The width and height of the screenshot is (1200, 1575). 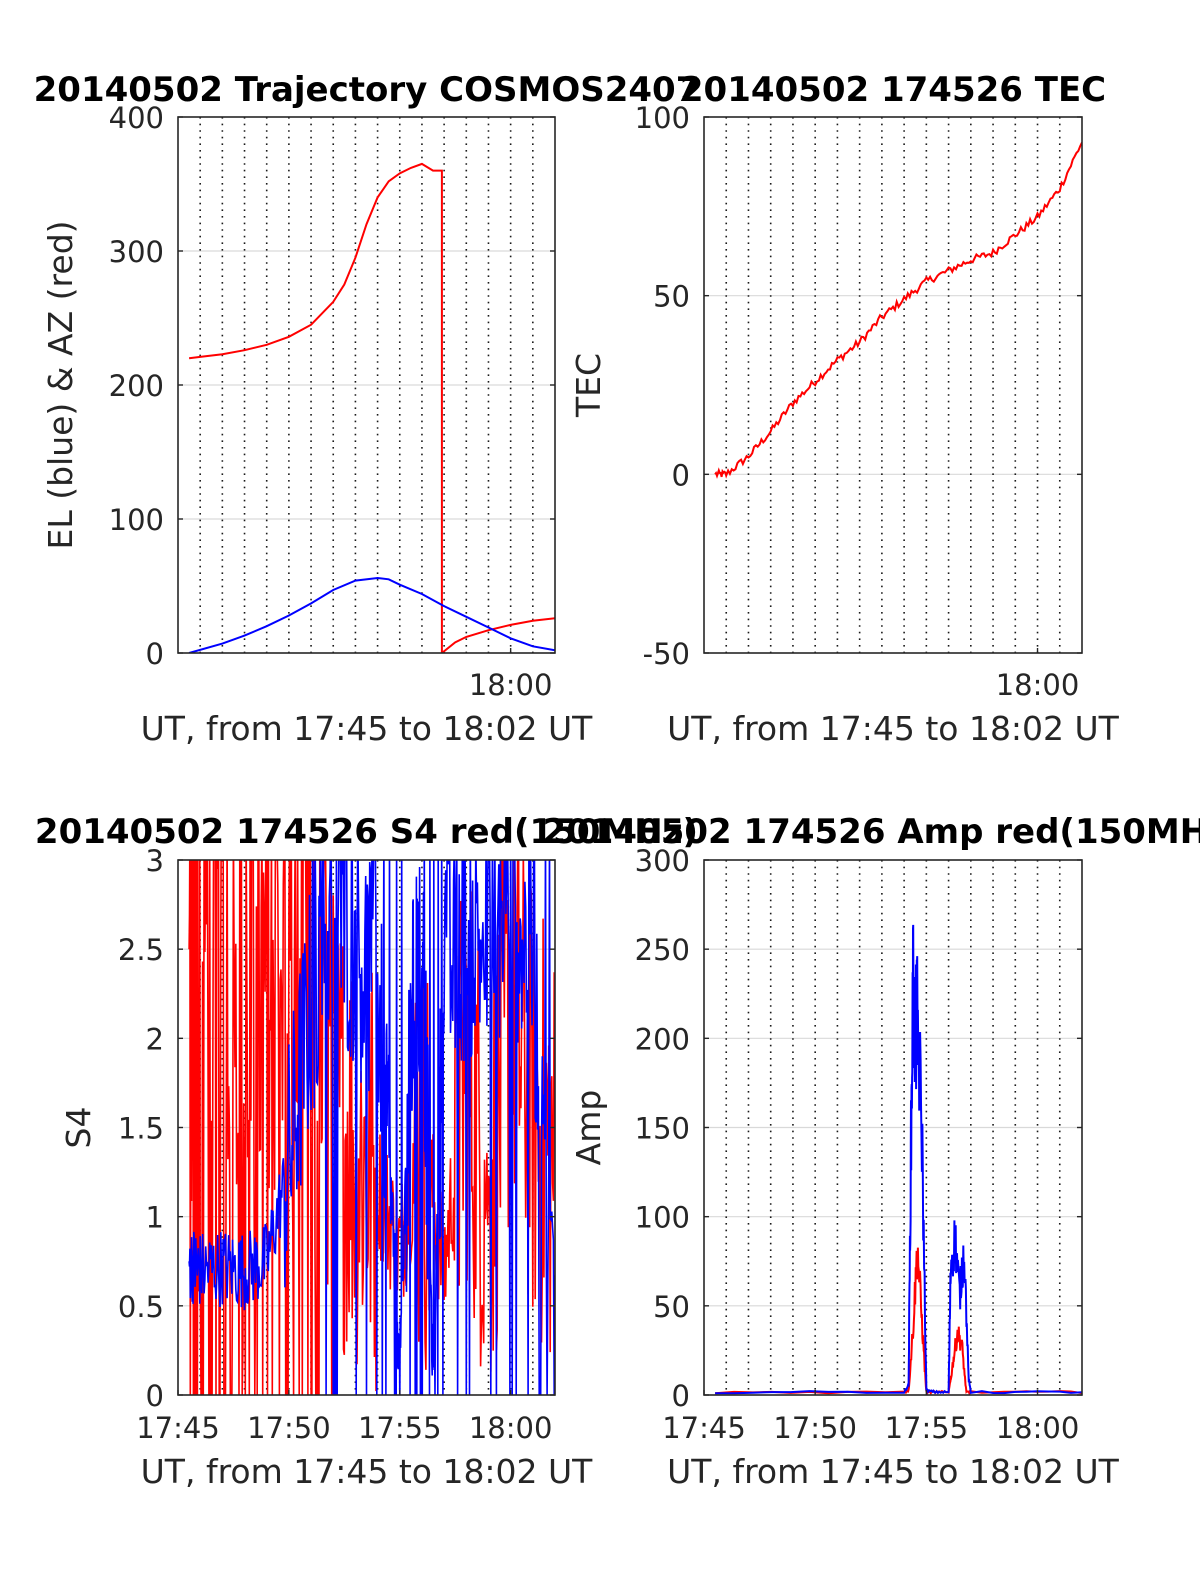 I want to click on plot-frame, so click(x=893, y=385).